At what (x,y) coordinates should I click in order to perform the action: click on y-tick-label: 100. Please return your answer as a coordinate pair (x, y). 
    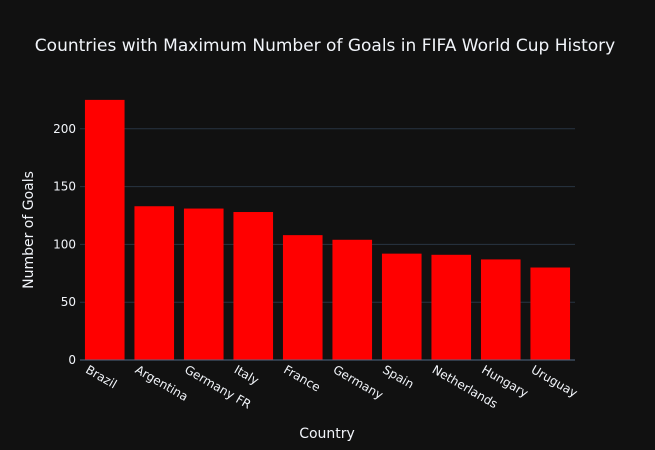
    Looking at the image, I should click on (64, 244).